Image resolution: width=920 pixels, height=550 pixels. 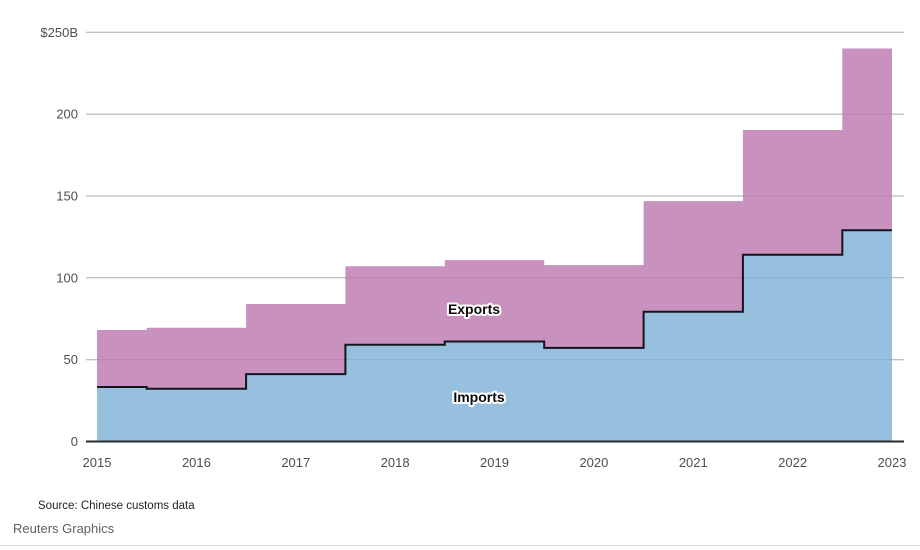 What do you see at coordinates (67, 277) in the screenshot?
I see `y-tick-label-100: 100` at bounding box center [67, 277].